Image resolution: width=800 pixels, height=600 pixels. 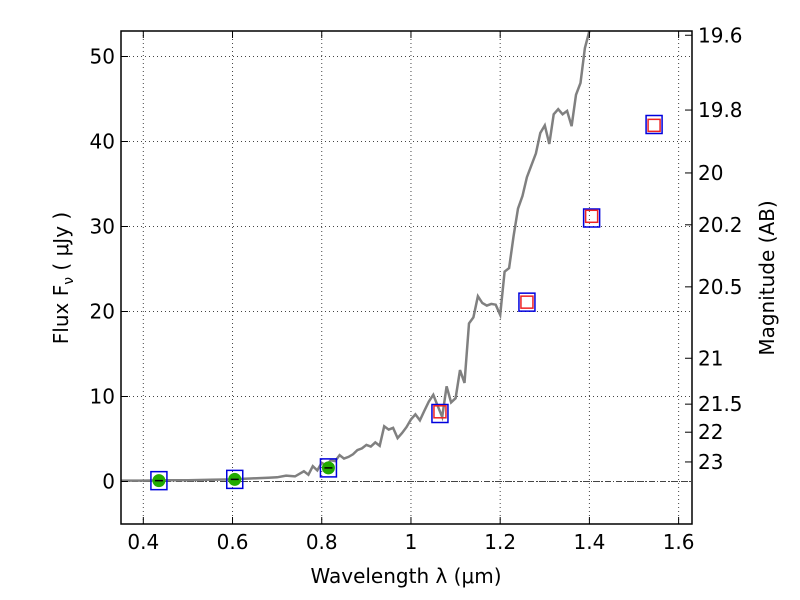 I want to click on x-tick-label: 1.2, so click(x=500, y=542).